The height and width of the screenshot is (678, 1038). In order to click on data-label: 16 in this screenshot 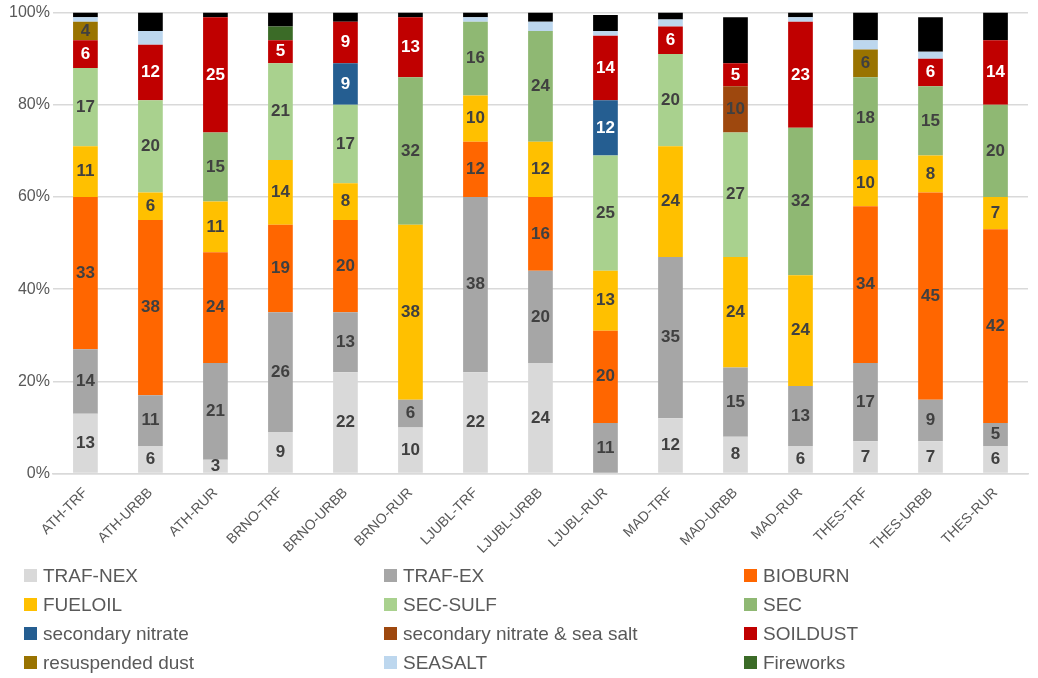, I will do `click(540, 233)`.